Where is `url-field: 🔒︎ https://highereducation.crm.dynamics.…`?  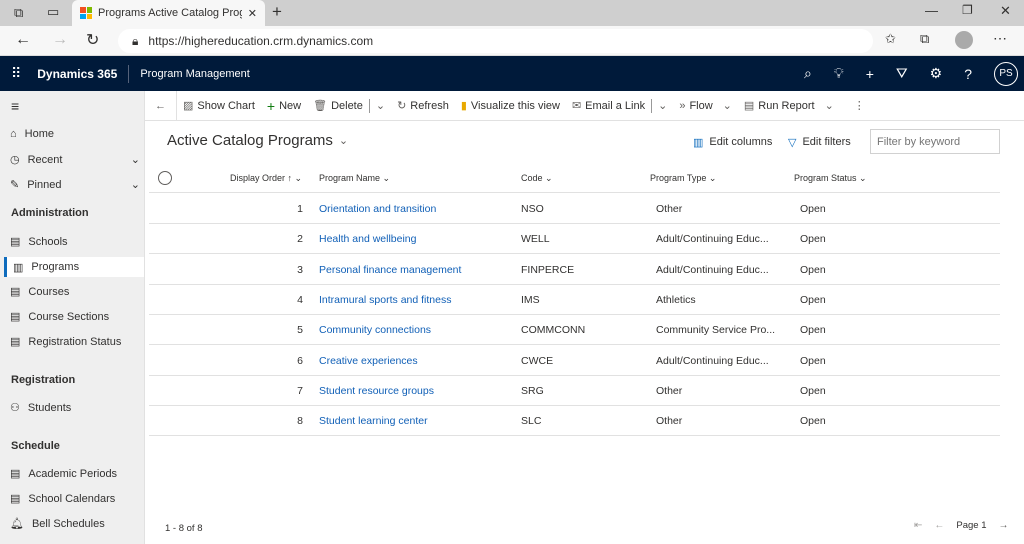
url-field: 🔒︎ https://highereducation.crm.dynamics.… is located at coordinates (495, 41).